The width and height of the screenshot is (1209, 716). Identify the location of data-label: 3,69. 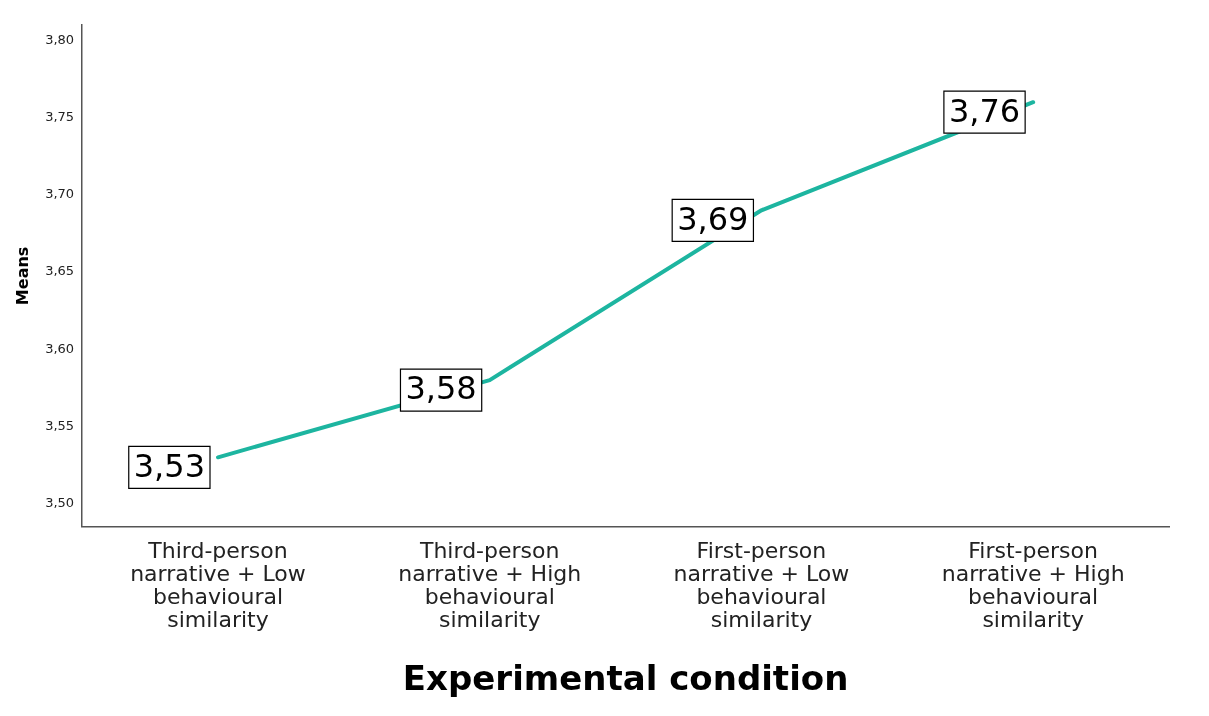
(713, 218).